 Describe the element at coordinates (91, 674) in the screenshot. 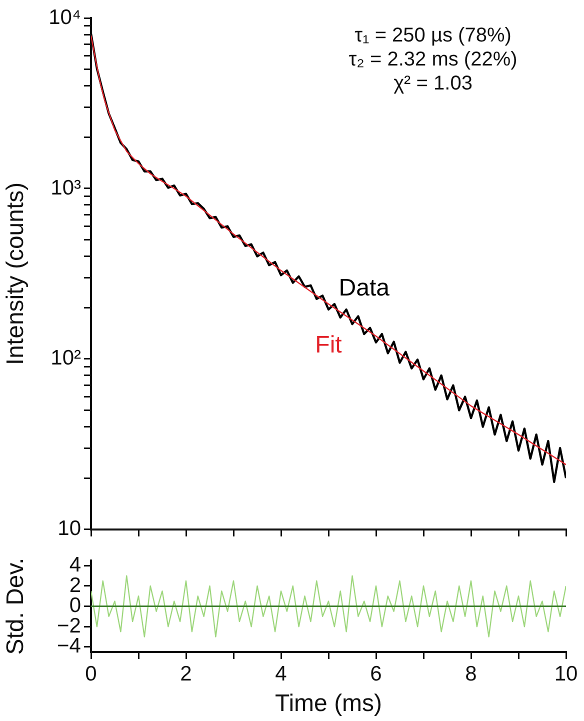

I see `x-tick-label: 0` at that location.